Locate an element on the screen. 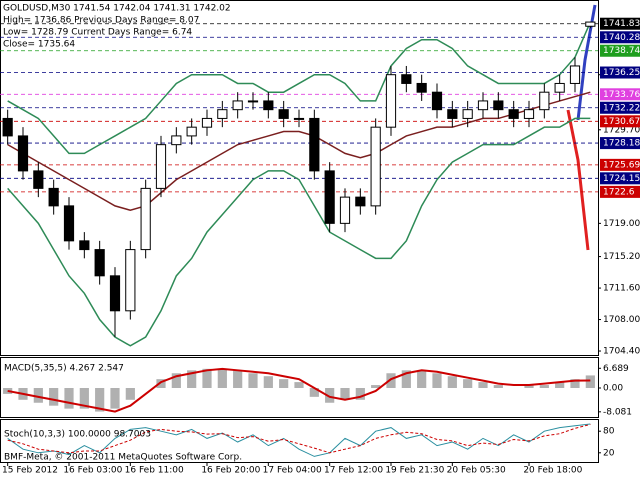 Image resolution: width=640 pixels, height=480 pixels. level-label: 1730.67 is located at coordinates (621, 122).